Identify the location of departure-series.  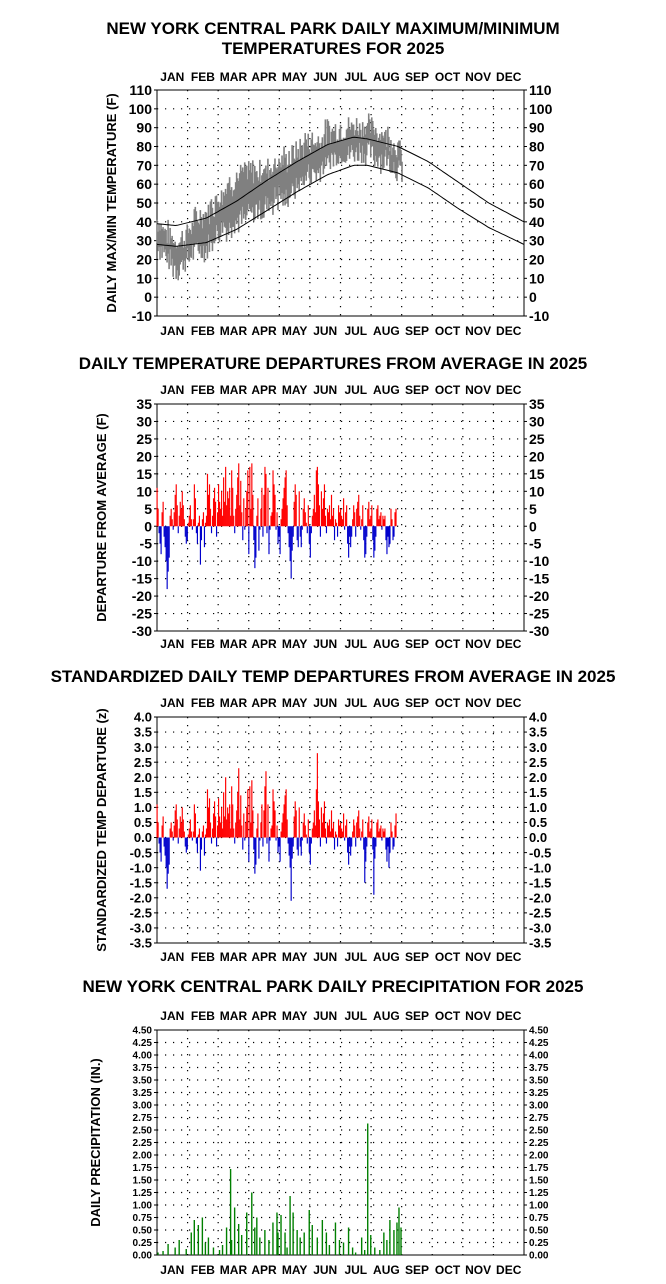
(276, 526).